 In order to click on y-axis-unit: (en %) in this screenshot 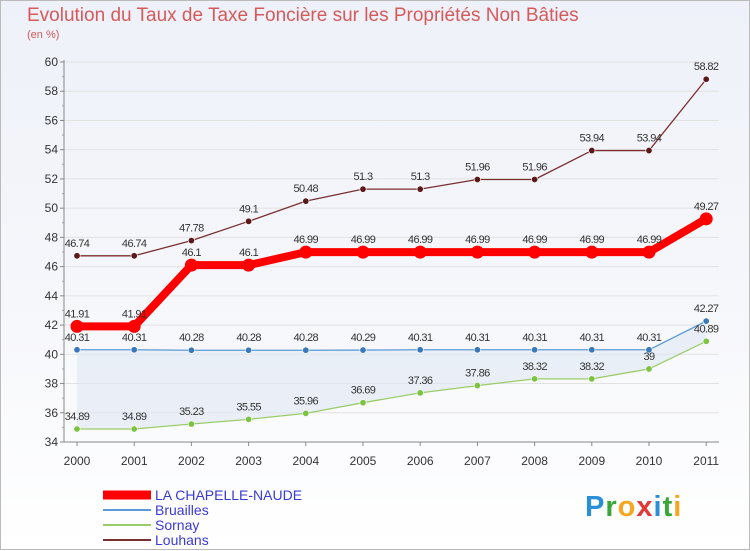, I will do `click(43, 35)`.